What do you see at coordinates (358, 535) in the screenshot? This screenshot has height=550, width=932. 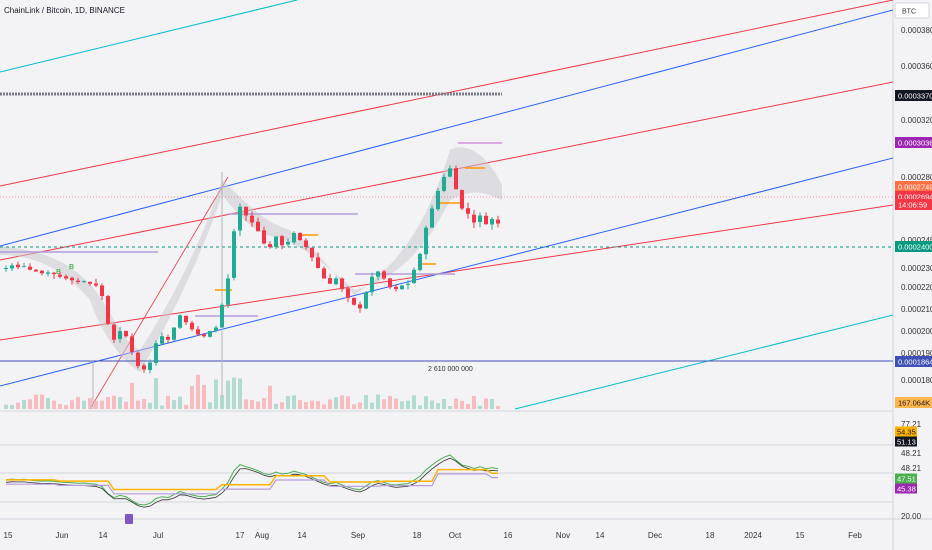 I see `time-tick-label: Sep` at bounding box center [358, 535].